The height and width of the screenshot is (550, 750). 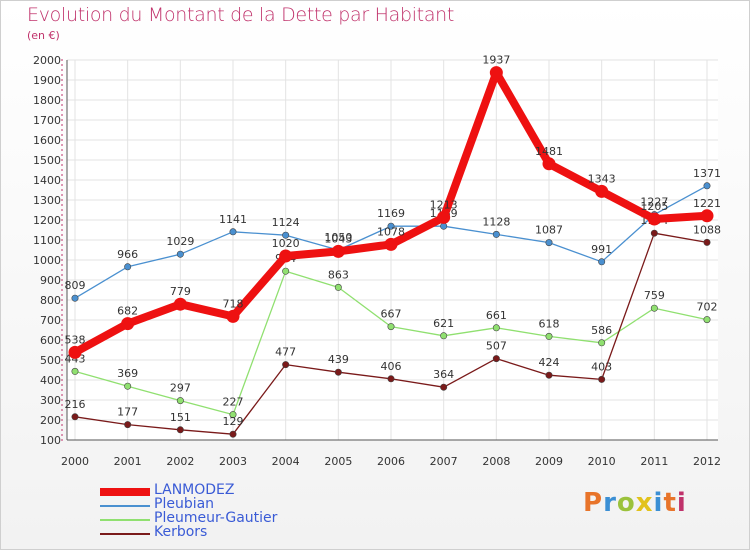 I want to click on data-label: 809, so click(x=75, y=285).